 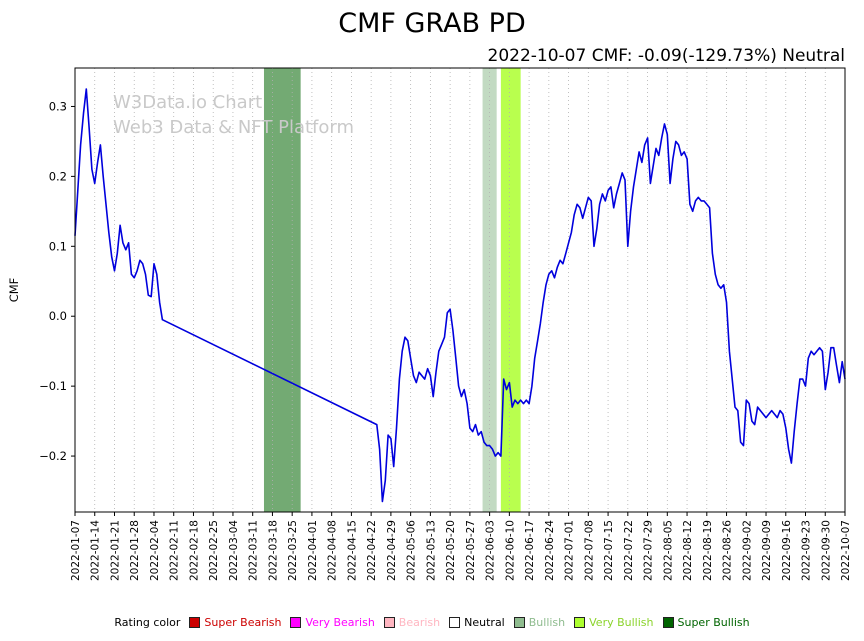 What do you see at coordinates (58, 176) in the screenshot?
I see `y-tick-label: 0.2` at bounding box center [58, 176].